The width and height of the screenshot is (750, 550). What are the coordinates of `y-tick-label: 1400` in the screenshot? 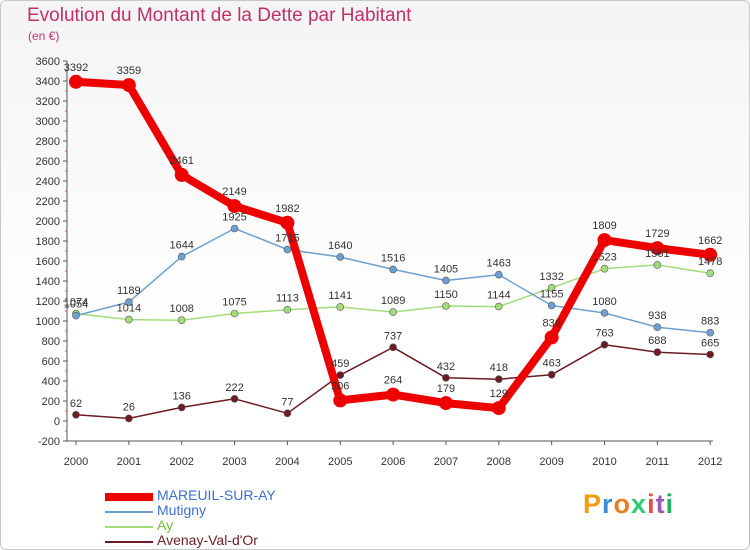 It's located at (48, 282).